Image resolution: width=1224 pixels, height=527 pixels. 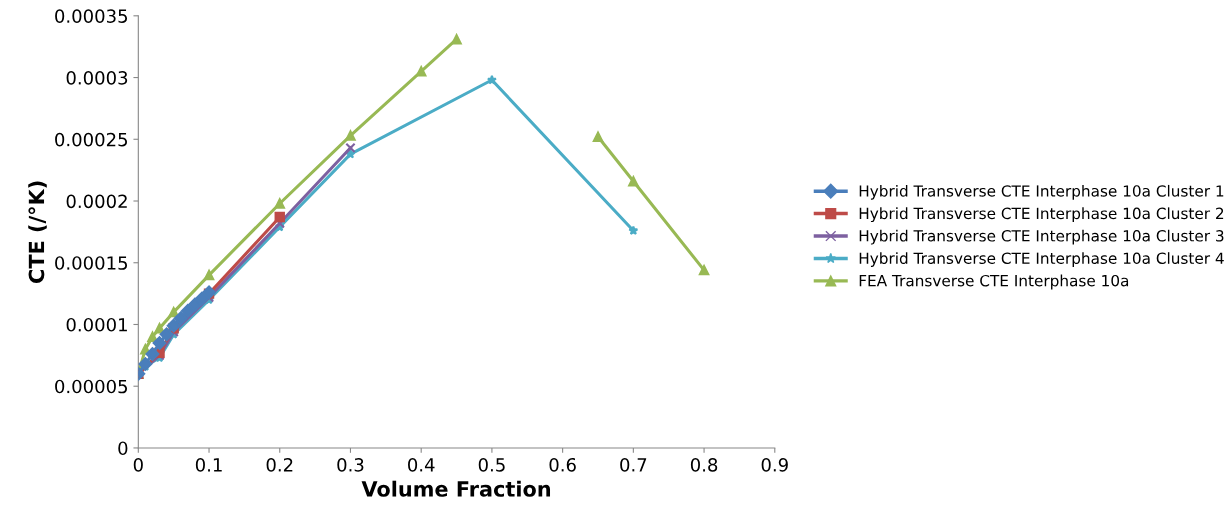 I want to click on x-tick-label: 0.3, so click(x=350, y=464).